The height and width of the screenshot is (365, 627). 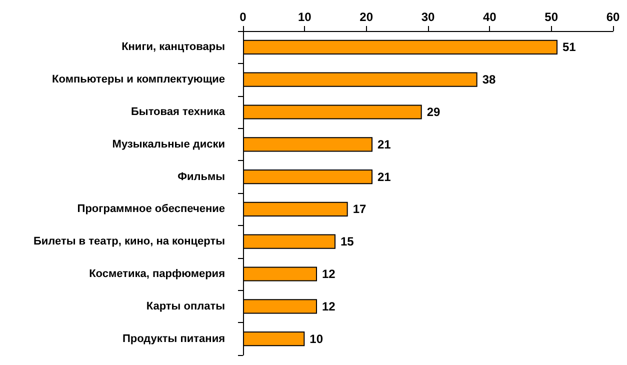 I want to click on data-label: 10, so click(x=317, y=339).